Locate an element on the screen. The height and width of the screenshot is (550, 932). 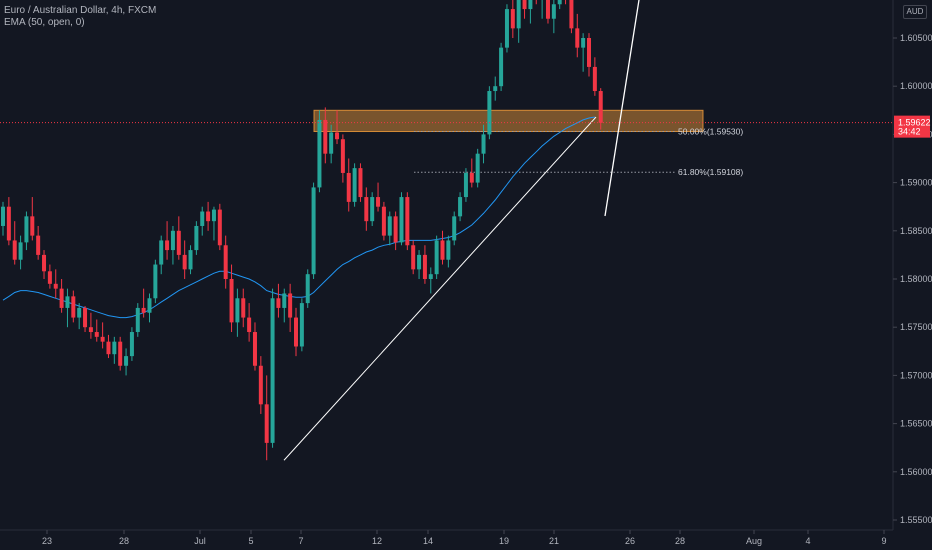
price-tick-label: 1.59000 is located at coordinates (916, 183).